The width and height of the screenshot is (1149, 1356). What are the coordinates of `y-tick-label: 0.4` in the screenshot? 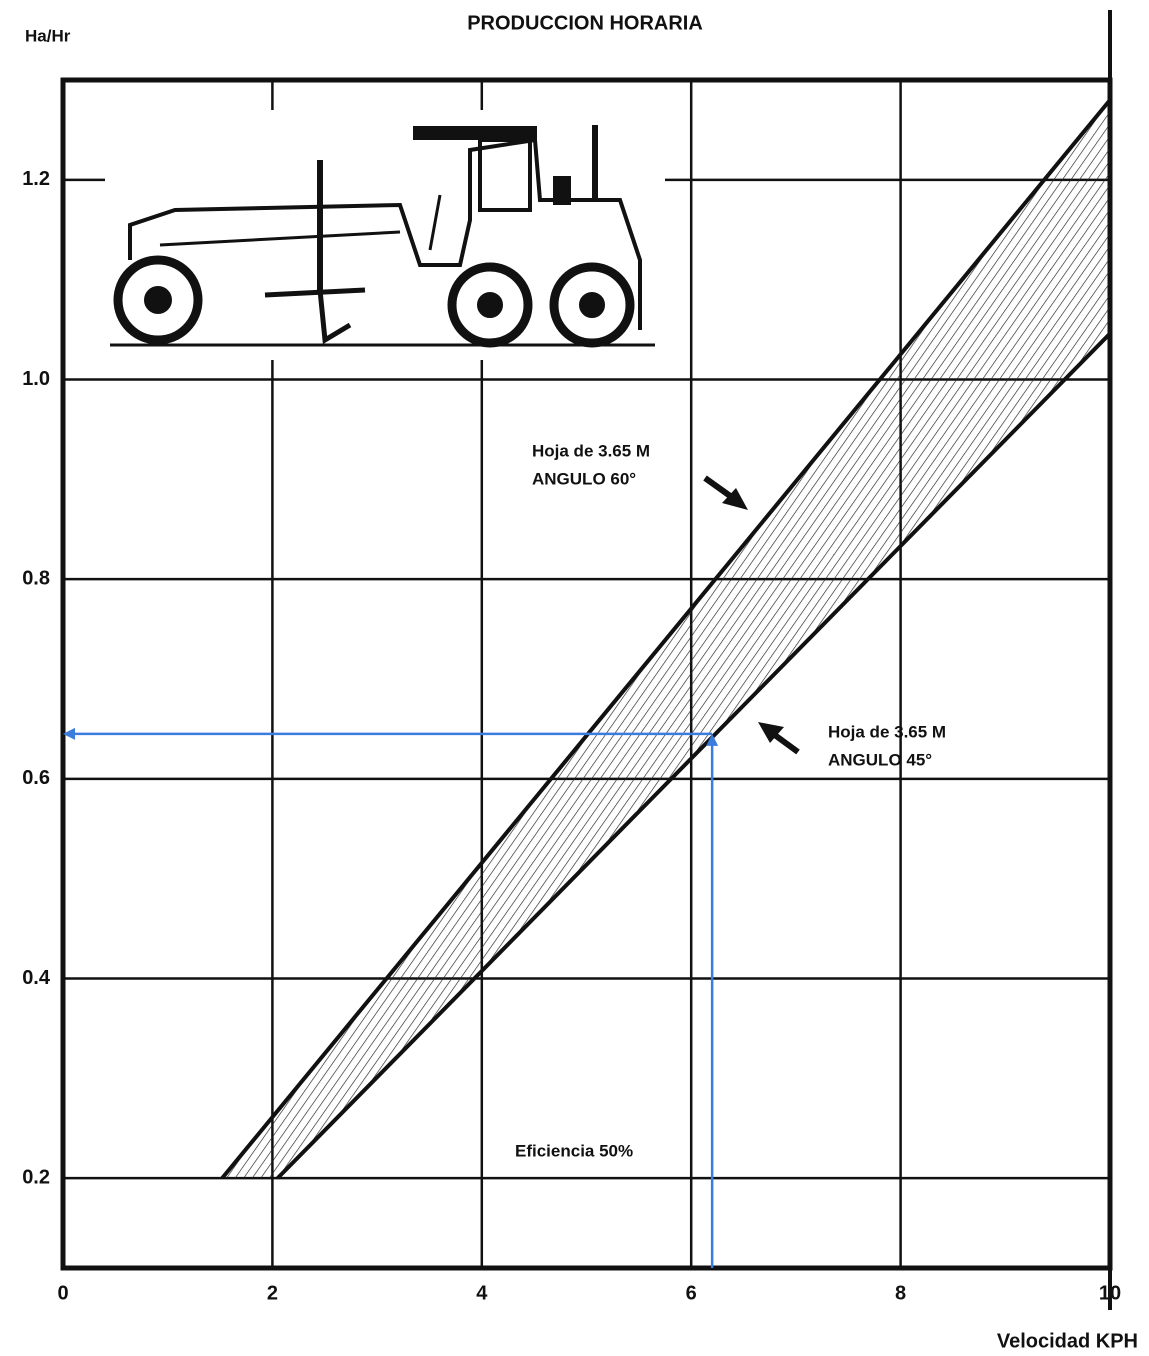 It's located at (36, 978).